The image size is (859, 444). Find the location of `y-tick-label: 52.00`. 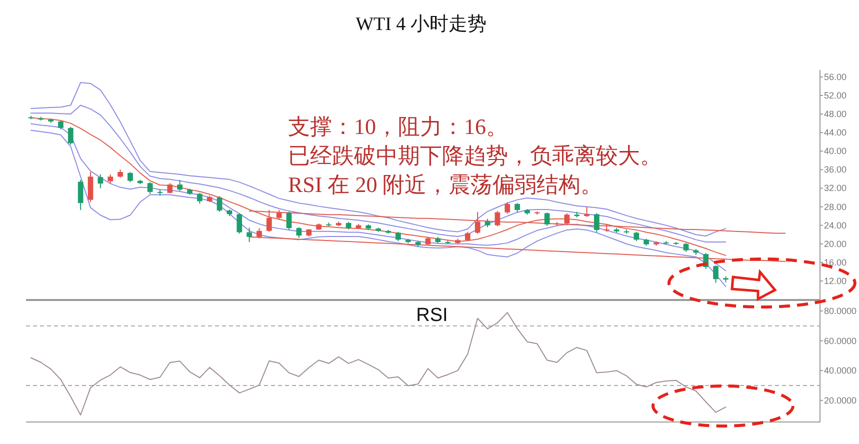

y-tick-label: 52.00 is located at coordinates (835, 95).